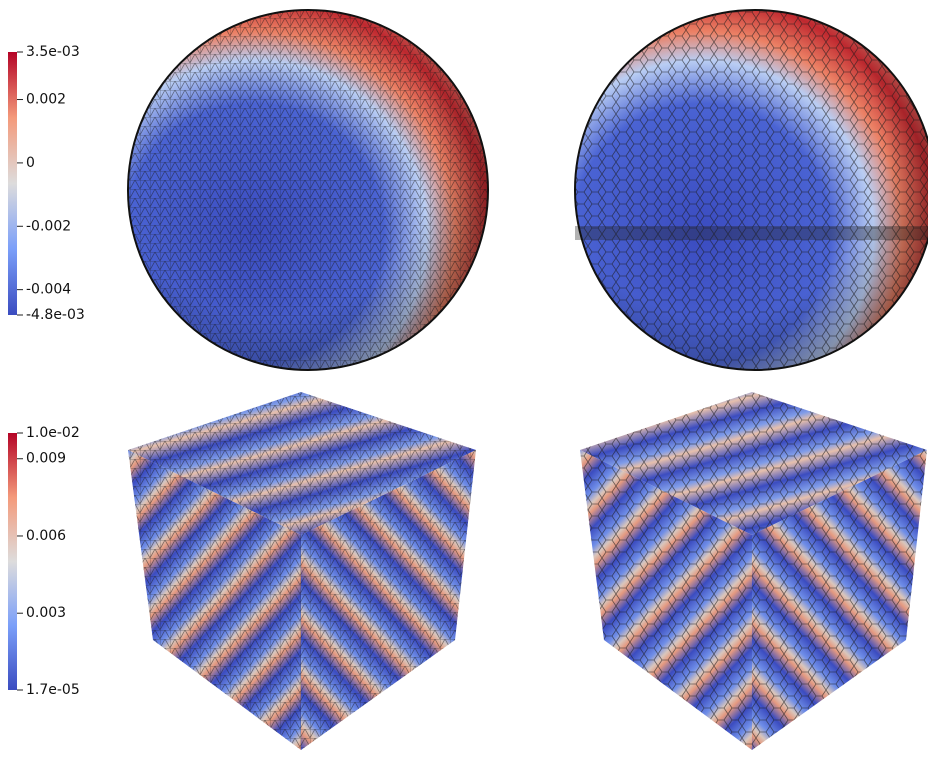  Describe the element at coordinates (53, 52) in the screenshot. I see `tick-label: 3.5e-03` at that location.